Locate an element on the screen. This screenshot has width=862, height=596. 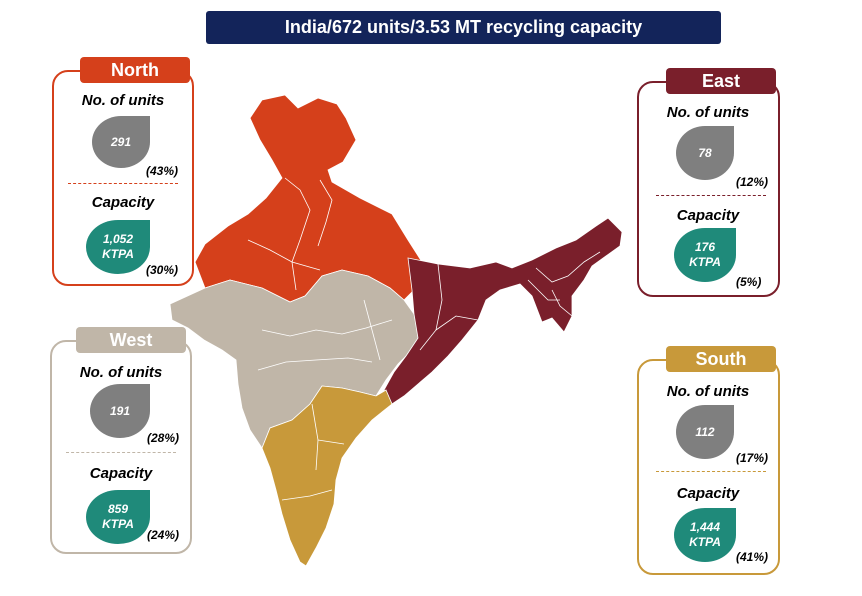
south-units-value: 112 is located at coordinates (705, 431).